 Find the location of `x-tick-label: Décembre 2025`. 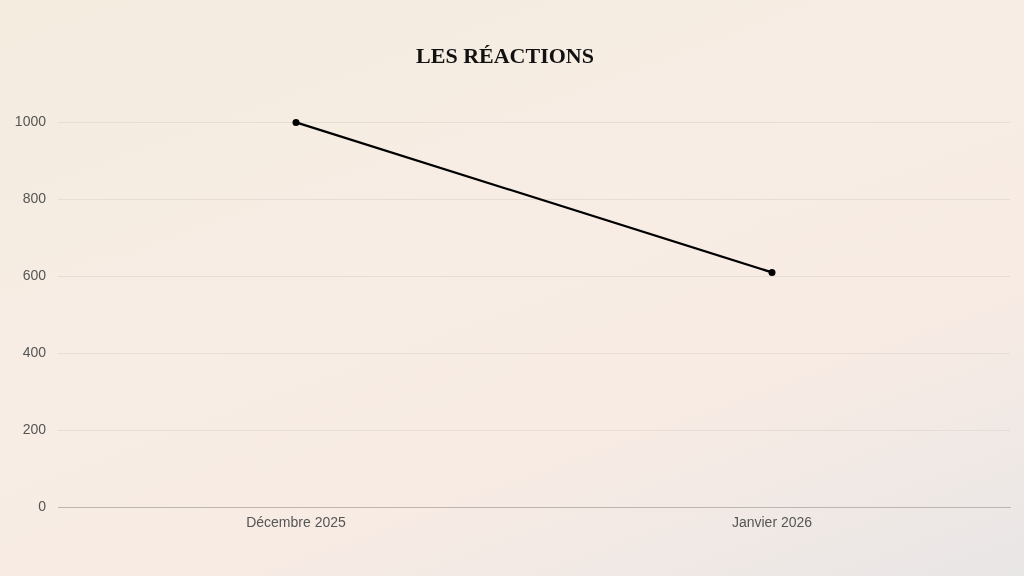

x-tick-label: Décembre 2025 is located at coordinates (296, 522).